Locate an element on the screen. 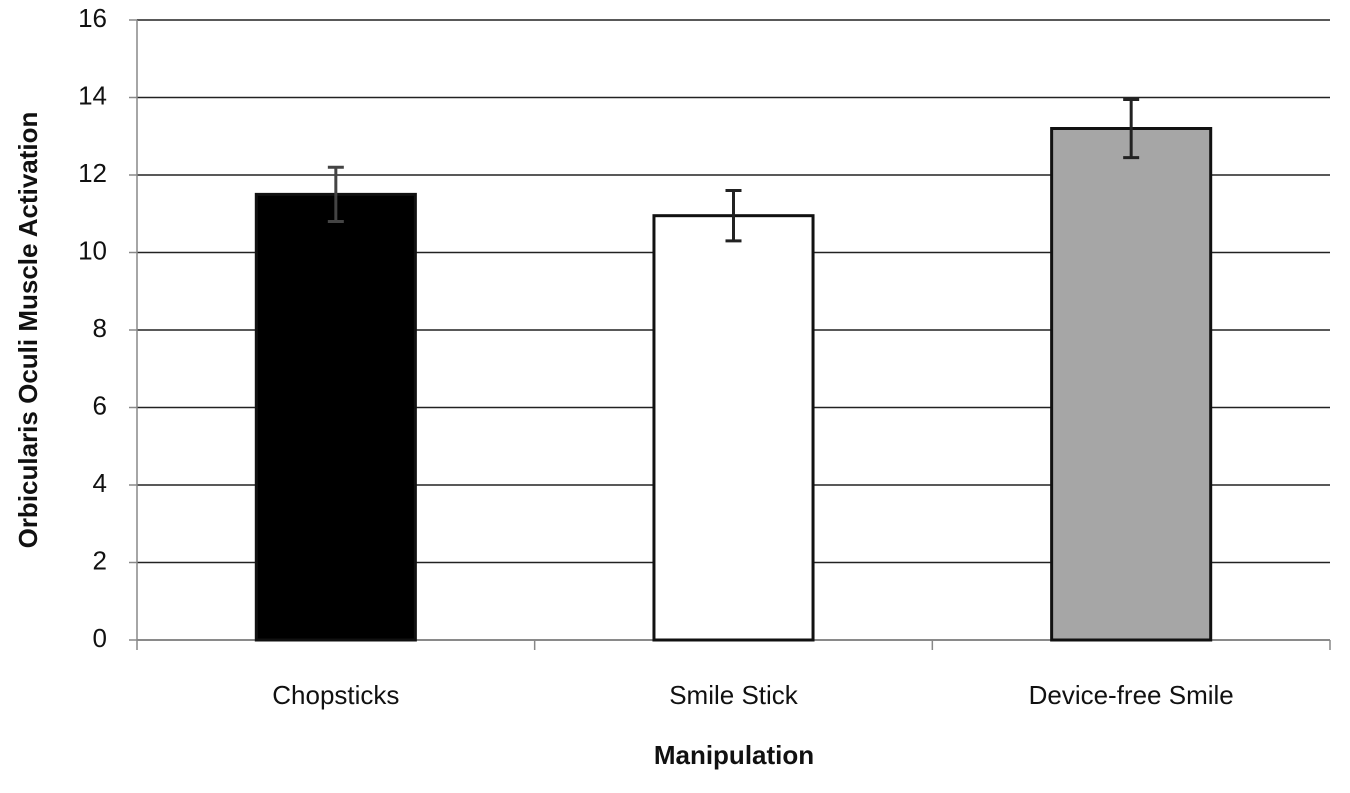 Image resolution: width=1350 pixels, height=793 pixels. y-axis-title: Orbicularis Oculi Muscle Activation is located at coordinates (28, 330).